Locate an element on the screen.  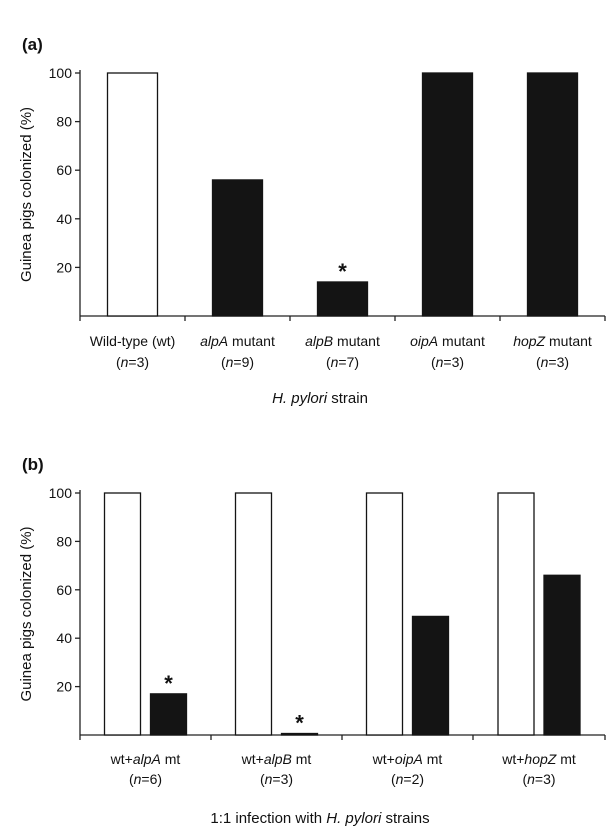
panel-label: (a) is located at coordinates (32, 44).